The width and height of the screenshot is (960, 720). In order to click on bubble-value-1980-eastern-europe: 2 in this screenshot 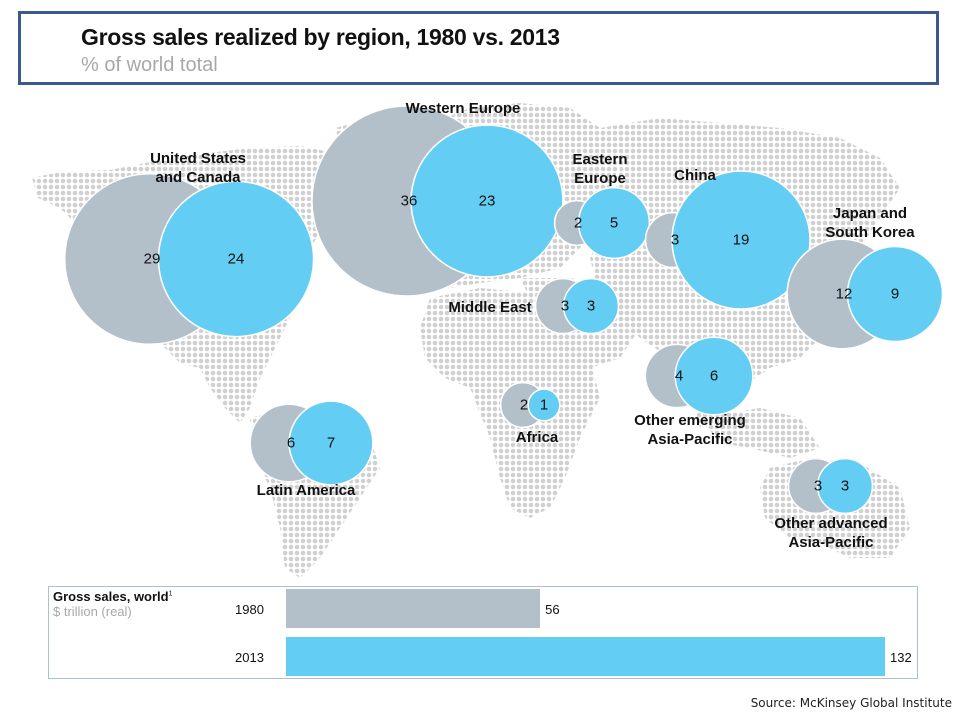, I will do `click(578, 223)`.